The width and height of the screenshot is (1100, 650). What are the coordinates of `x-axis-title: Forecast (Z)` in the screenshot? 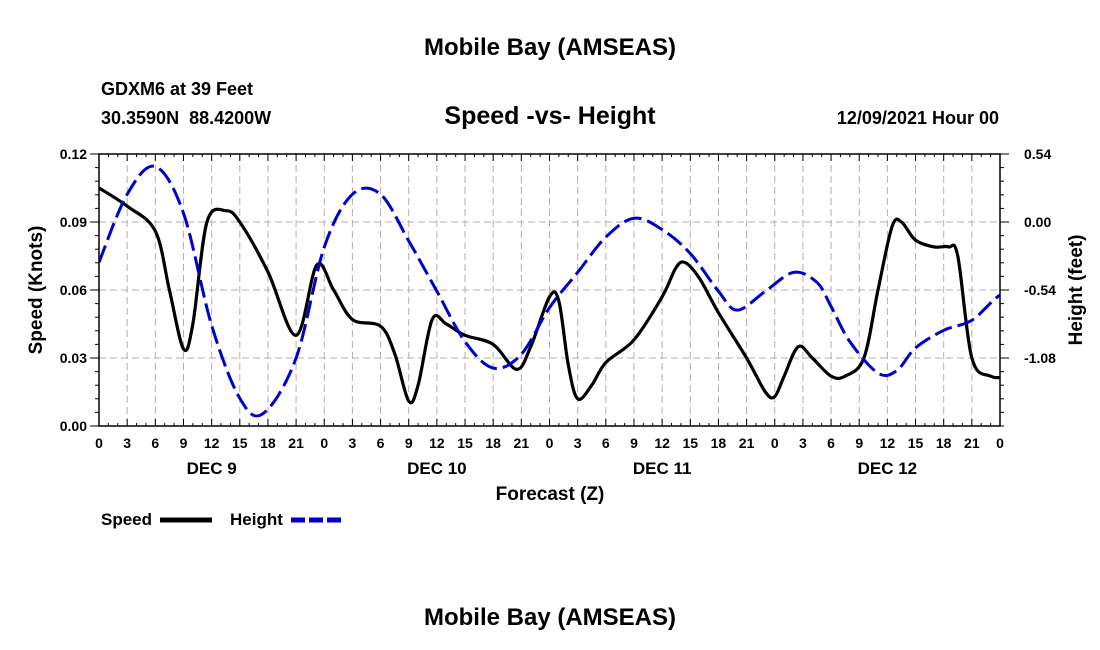 It's located at (550, 494).